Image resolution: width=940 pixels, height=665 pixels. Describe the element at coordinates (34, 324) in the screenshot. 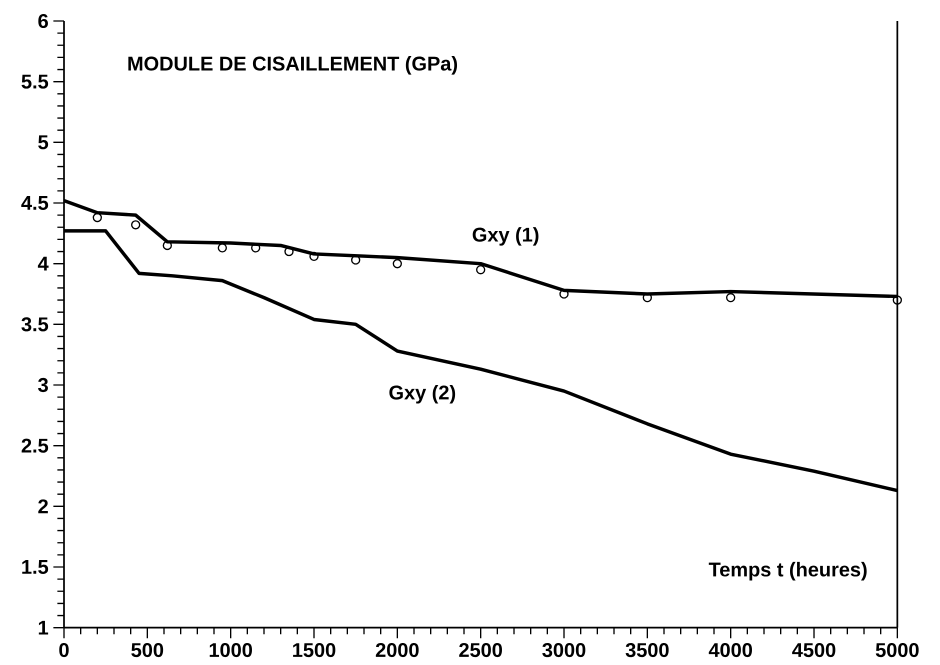

I see `y-tick-label: 3.5` at that location.